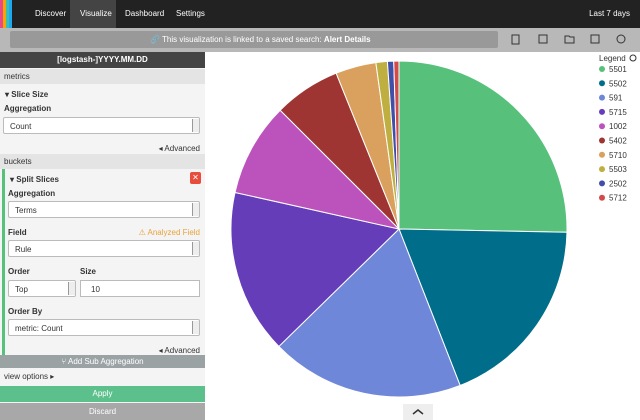 The image size is (640, 420). What do you see at coordinates (515, 39) in the screenshot?
I see `new-icon` at bounding box center [515, 39].